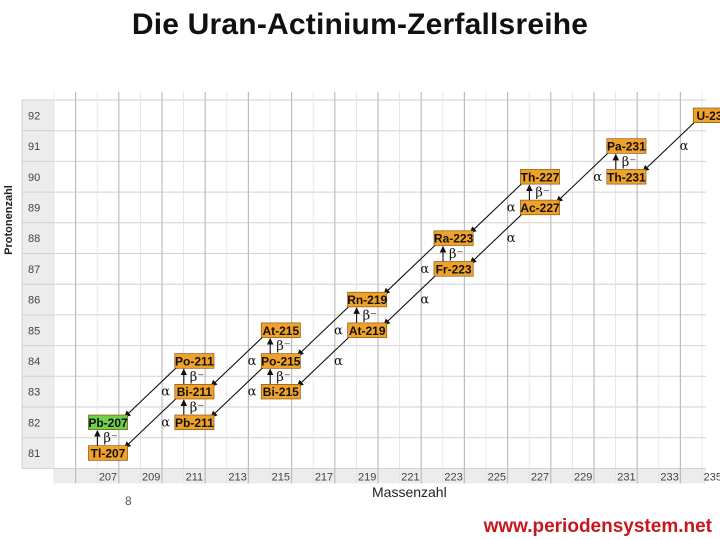 The height and width of the screenshot is (540, 720). What do you see at coordinates (324, 477) in the screenshot?
I see `x-tick-label: 217` at bounding box center [324, 477].